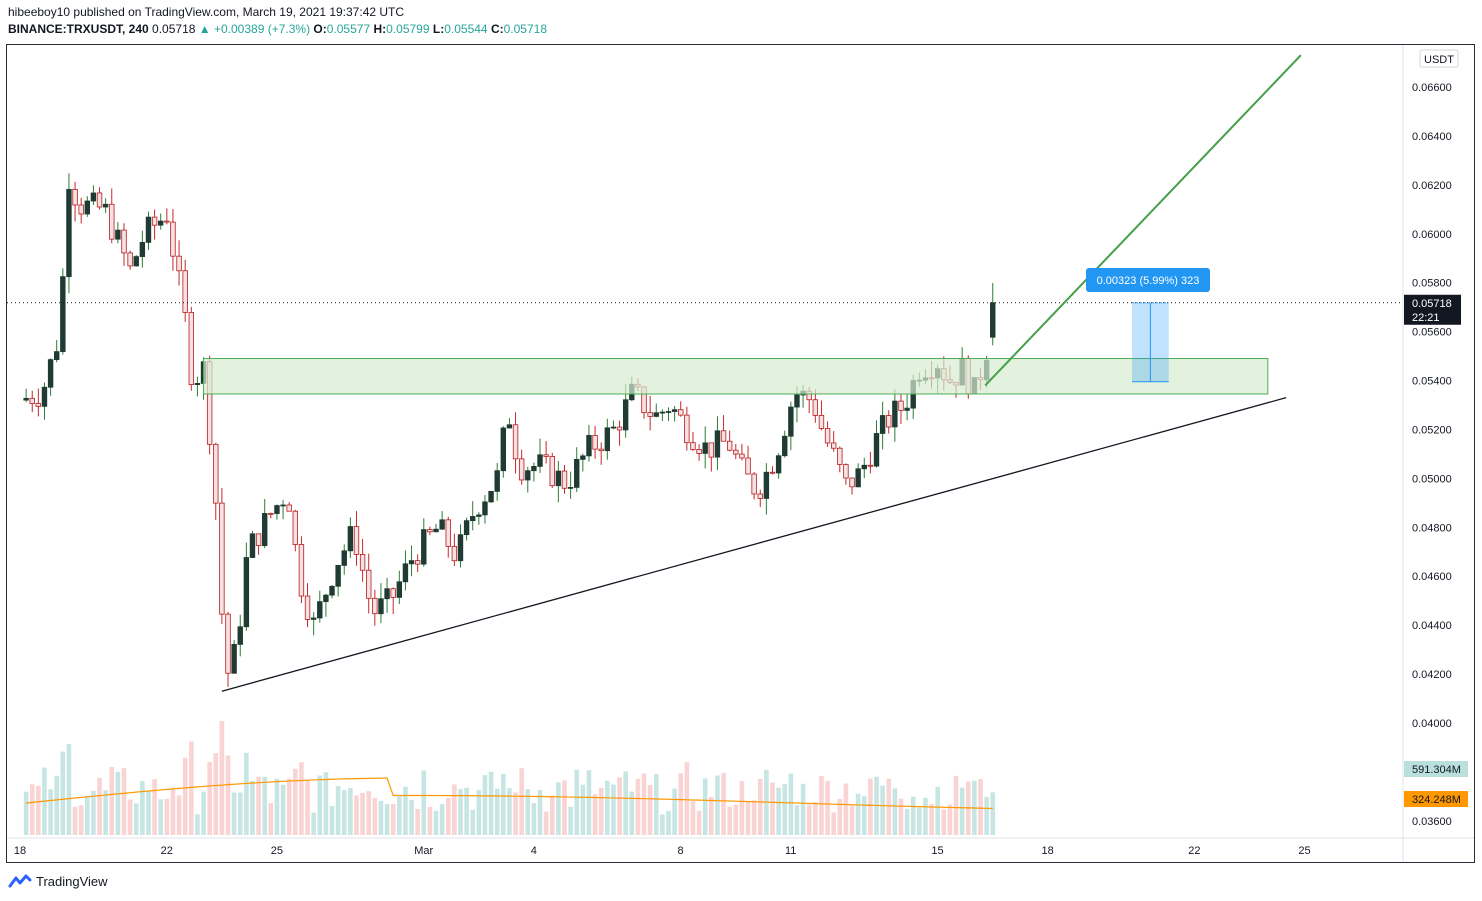  Describe the element at coordinates (1439, 60) in the screenshot. I see `currency-unit-label: USDT` at that location.